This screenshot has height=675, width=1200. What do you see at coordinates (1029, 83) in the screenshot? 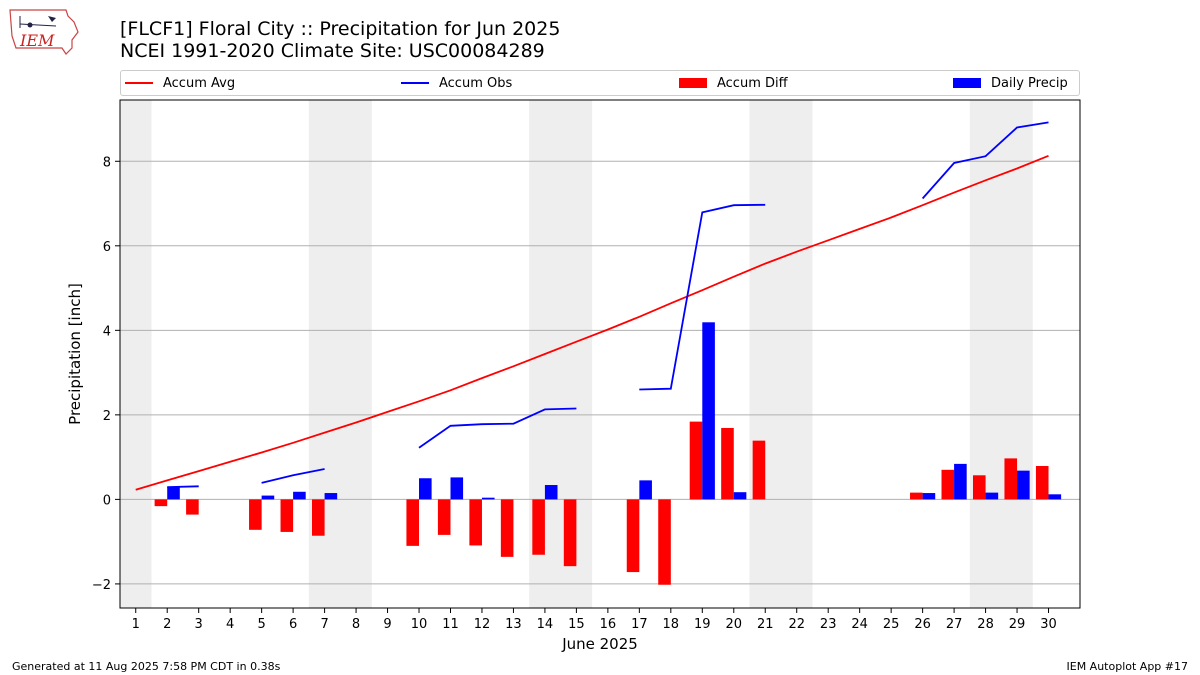
I see `legend-label-daily-precip: Daily Precip` at bounding box center [1029, 83].